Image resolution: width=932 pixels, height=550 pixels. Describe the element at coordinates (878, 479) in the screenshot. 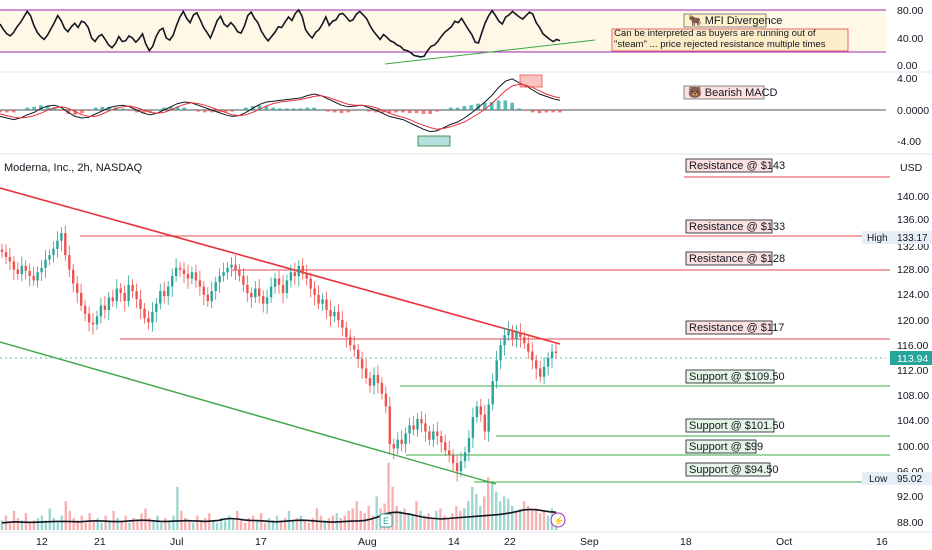

I see `low-label: Low` at that location.